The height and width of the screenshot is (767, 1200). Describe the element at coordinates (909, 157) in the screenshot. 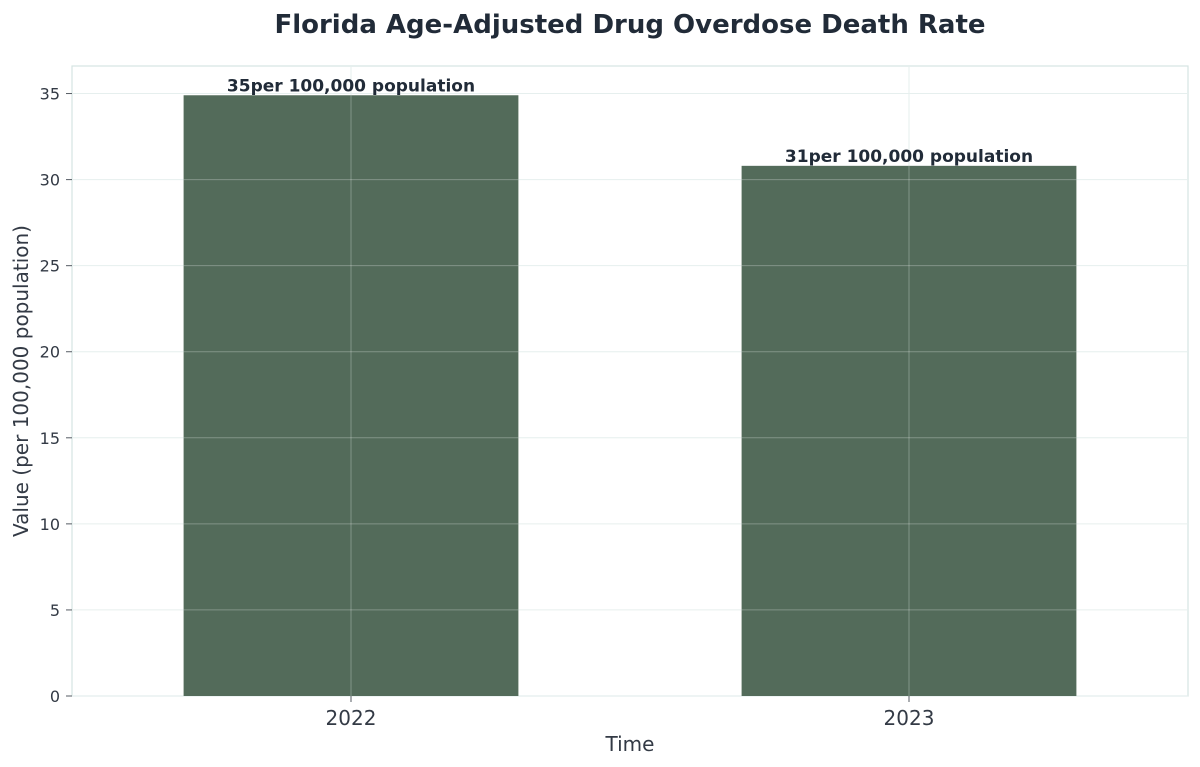

I see `data-label: 31per 100,000 population` at that location.